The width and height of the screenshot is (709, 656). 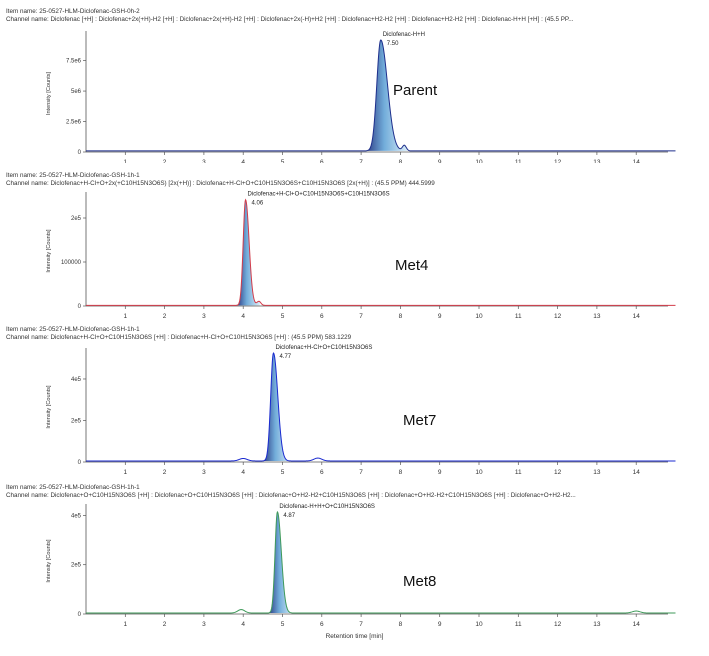 What do you see at coordinates (354, 636) in the screenshot?
I see `x-axis-title: Retention time [min]` at bounding box center [354, 636].